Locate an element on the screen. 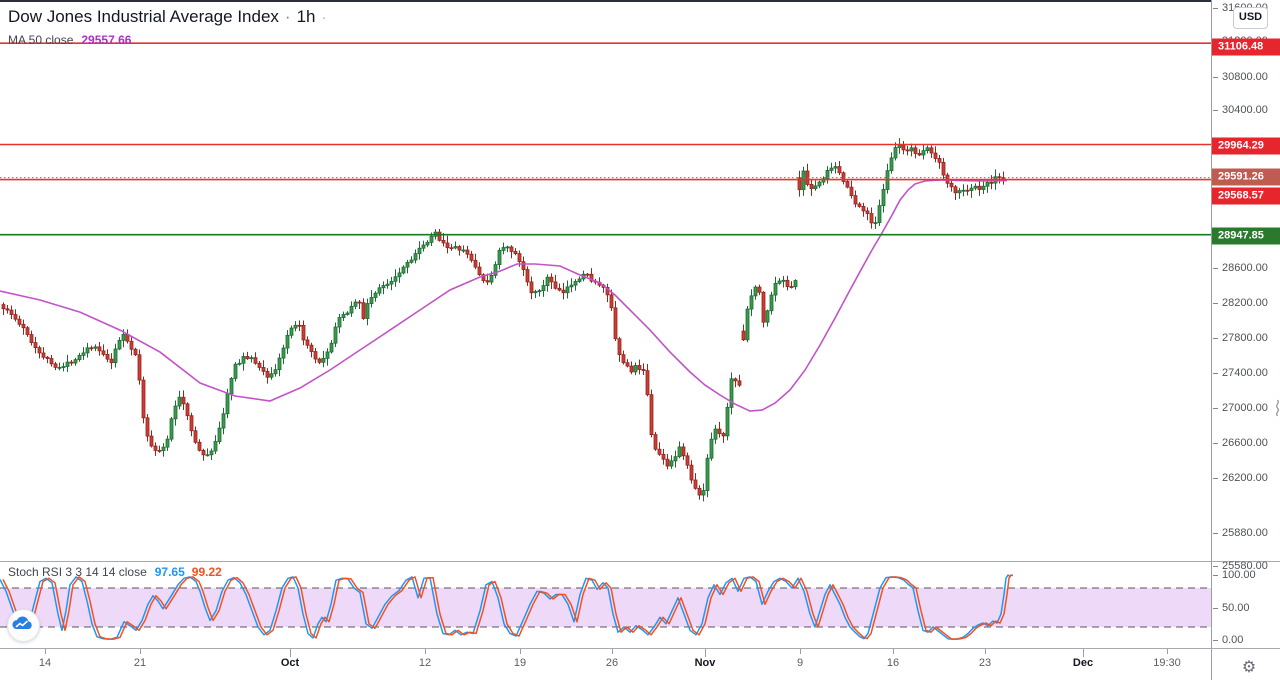  price-tick-label: 26600.00 is located at coordinates (1240, 443).